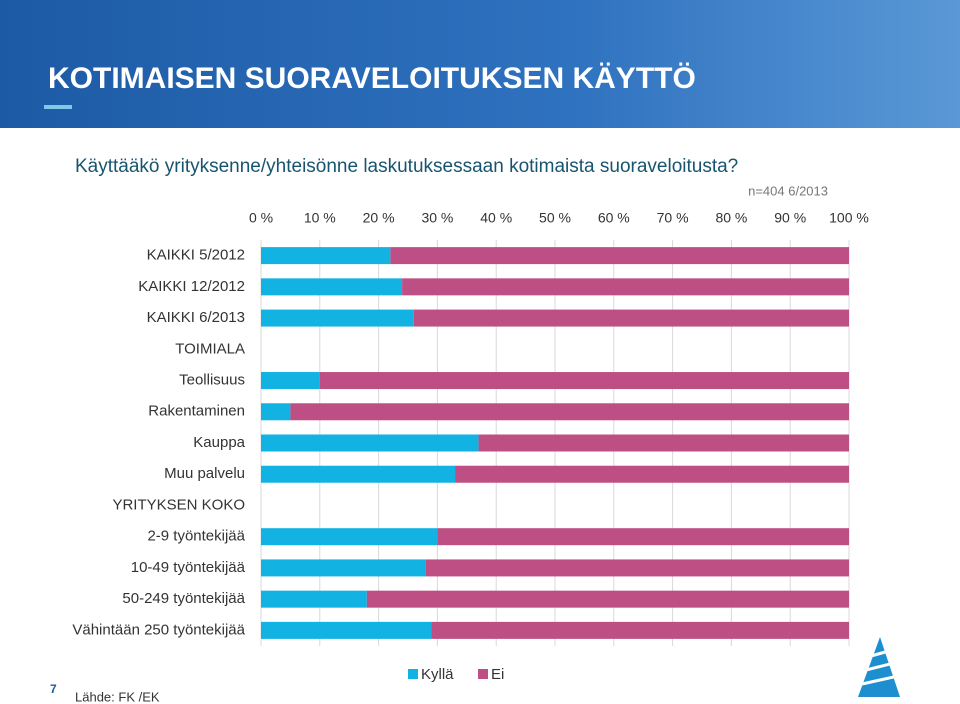 The image size is (960, 704). What do you see at coordinates (212, 380) in the screenshot?
I see `y-tick-label: Teollisuus` at bounding box center [212, 380].